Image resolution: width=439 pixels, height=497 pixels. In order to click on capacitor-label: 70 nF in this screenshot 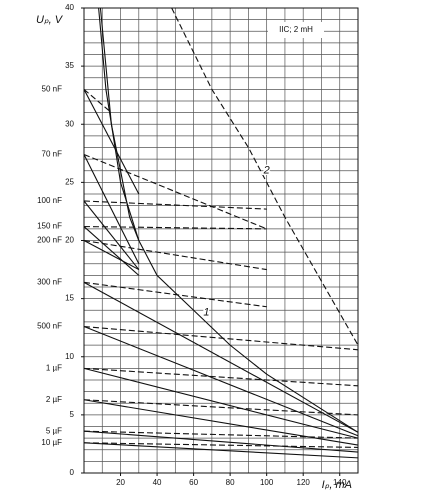, I will do `click(52, 154)`.